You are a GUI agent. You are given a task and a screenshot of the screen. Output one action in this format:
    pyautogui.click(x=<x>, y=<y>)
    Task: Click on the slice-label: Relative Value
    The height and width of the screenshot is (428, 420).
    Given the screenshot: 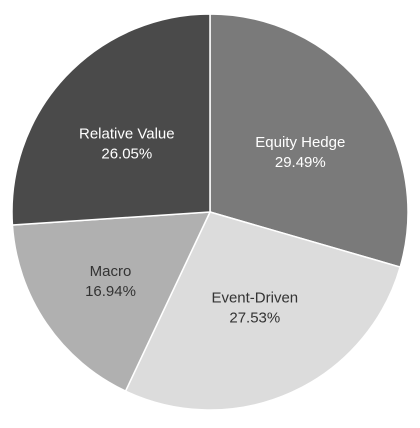 What is the action you would take?
    pyautogui.click(x=127, y=134)
    